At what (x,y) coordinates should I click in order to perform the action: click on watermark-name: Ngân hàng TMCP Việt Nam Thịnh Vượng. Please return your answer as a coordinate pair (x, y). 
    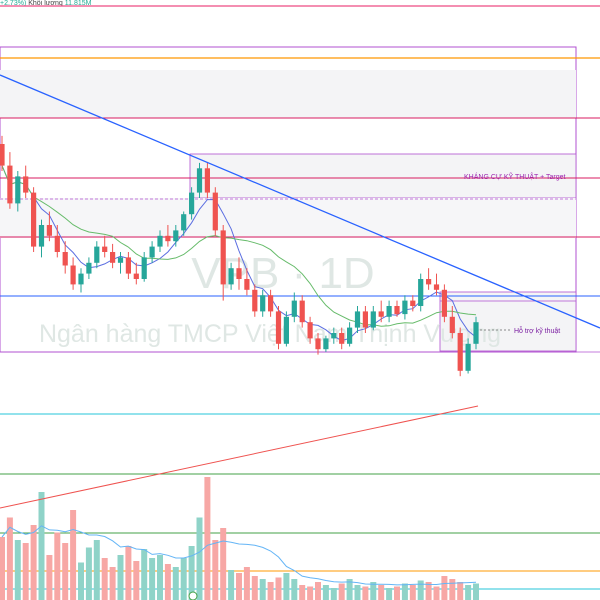
    Looking at the image, I should click on (270, 334).